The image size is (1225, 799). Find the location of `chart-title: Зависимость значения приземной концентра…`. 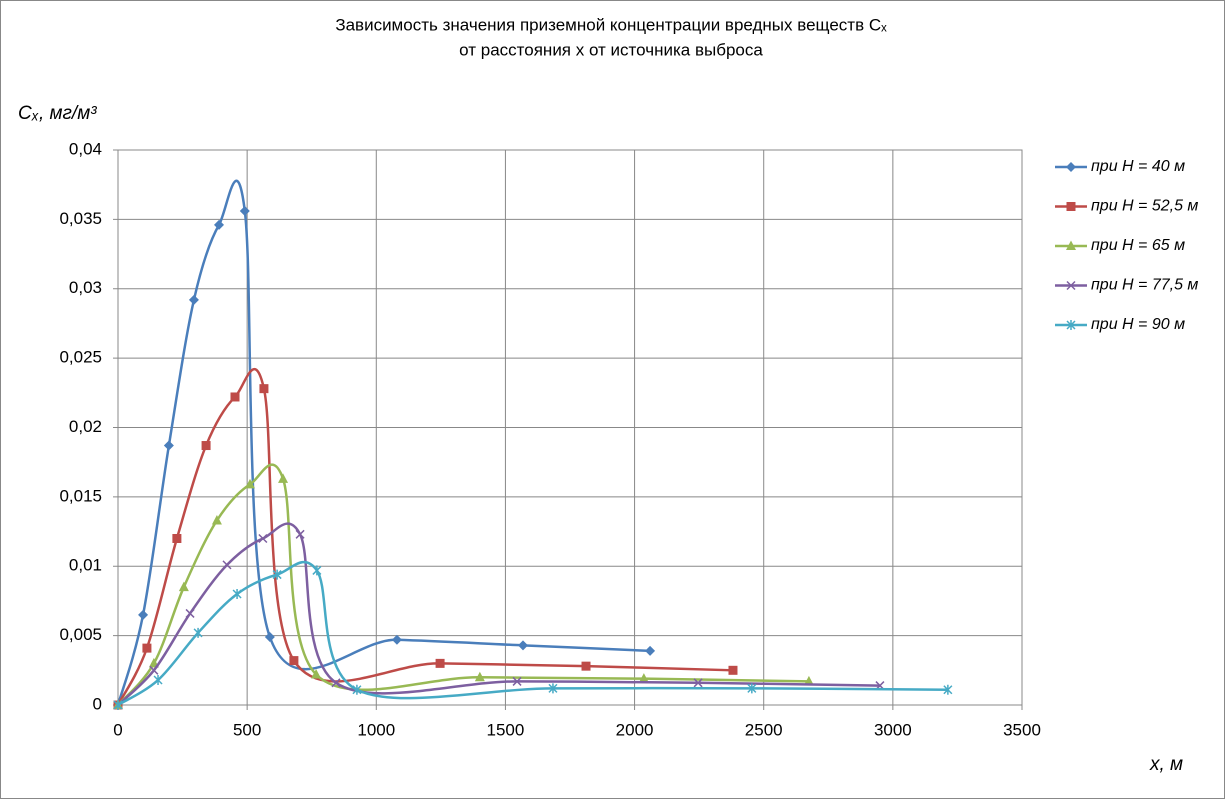

chart-title: Зависимость значения приземной концентра… is located at coordinates (611, 24).